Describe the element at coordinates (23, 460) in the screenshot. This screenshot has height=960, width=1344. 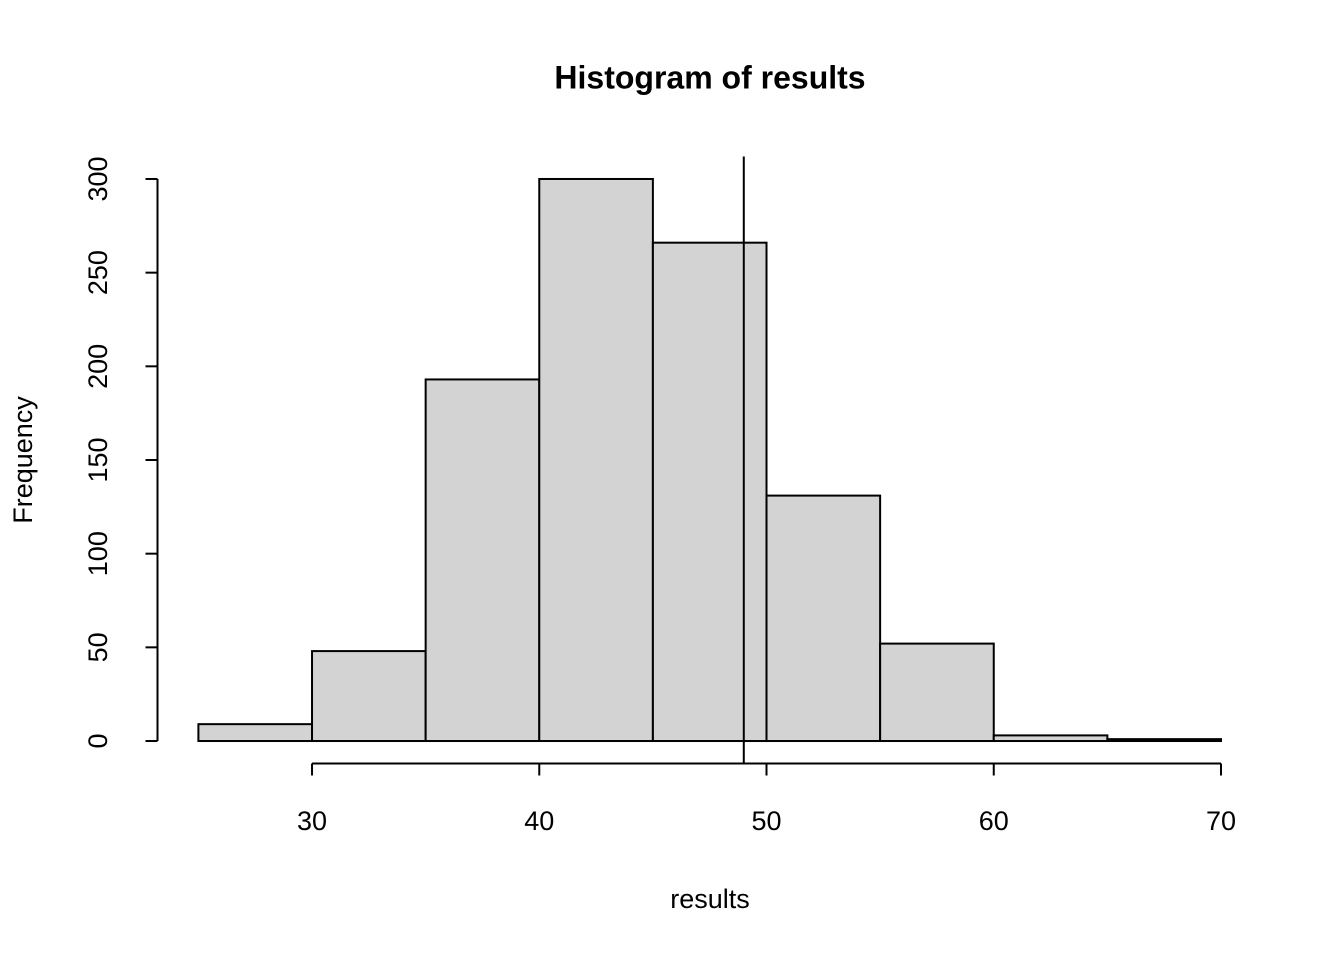
I see `y-axis-label: Frequency` at that location.